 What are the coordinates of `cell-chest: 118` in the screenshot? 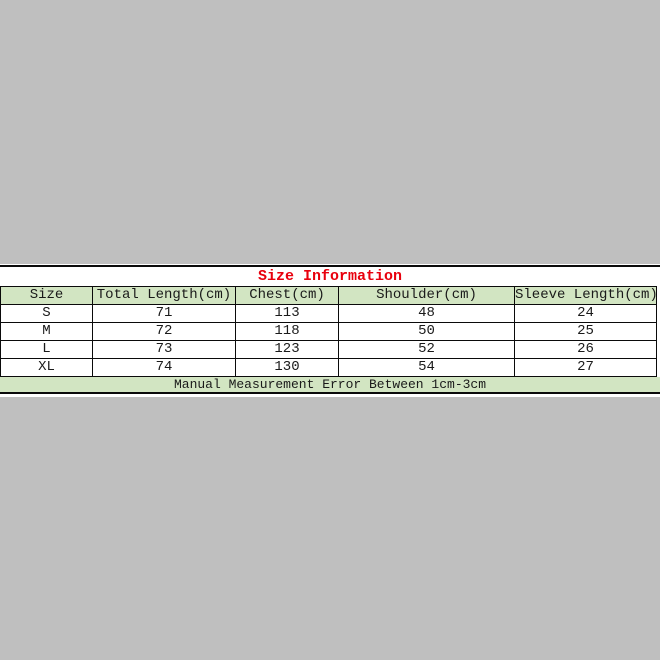 It's located at (287, 331).